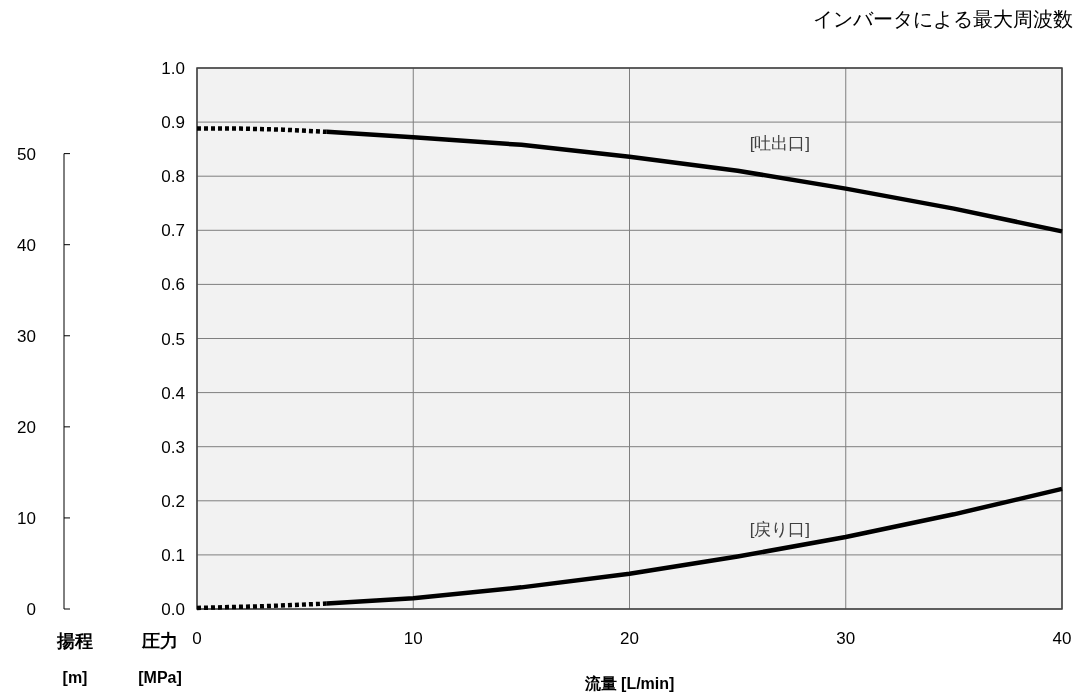 The height and width of the screenshot is (695, 1081). Describe the element at coordinates (26, 336) in the screenshot. I see `y2-tick-label: 30` at that location.